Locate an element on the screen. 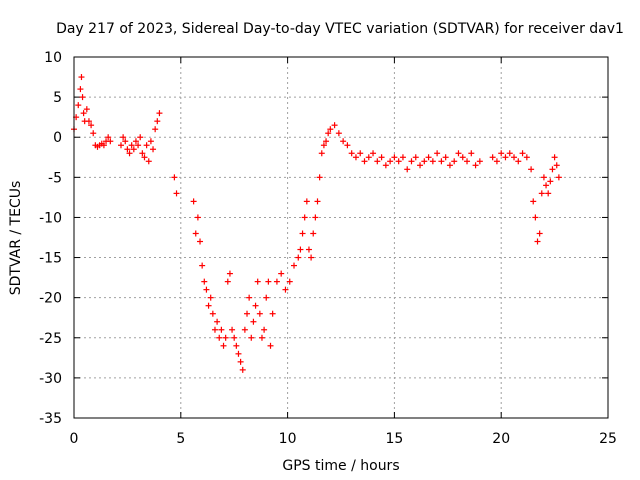  x-tick-label: 25 is located at coordinates (608, 439).